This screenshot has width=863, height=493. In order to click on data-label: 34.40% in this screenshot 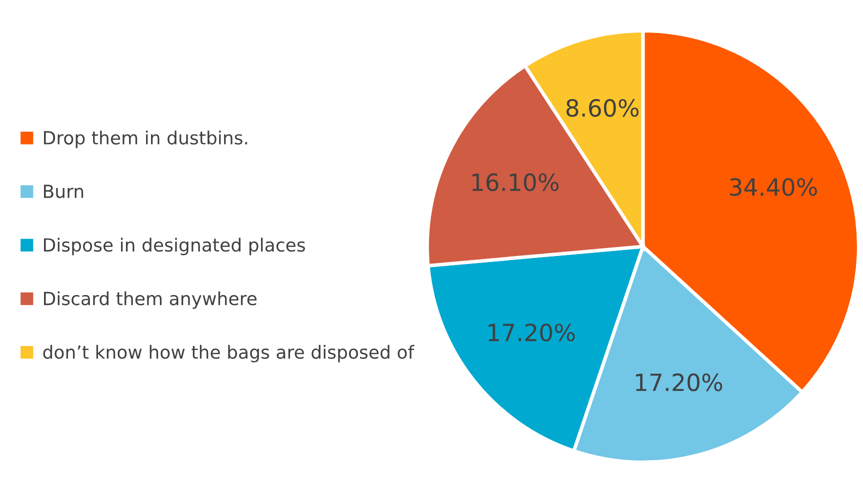, I will do `click(773, 187)`.